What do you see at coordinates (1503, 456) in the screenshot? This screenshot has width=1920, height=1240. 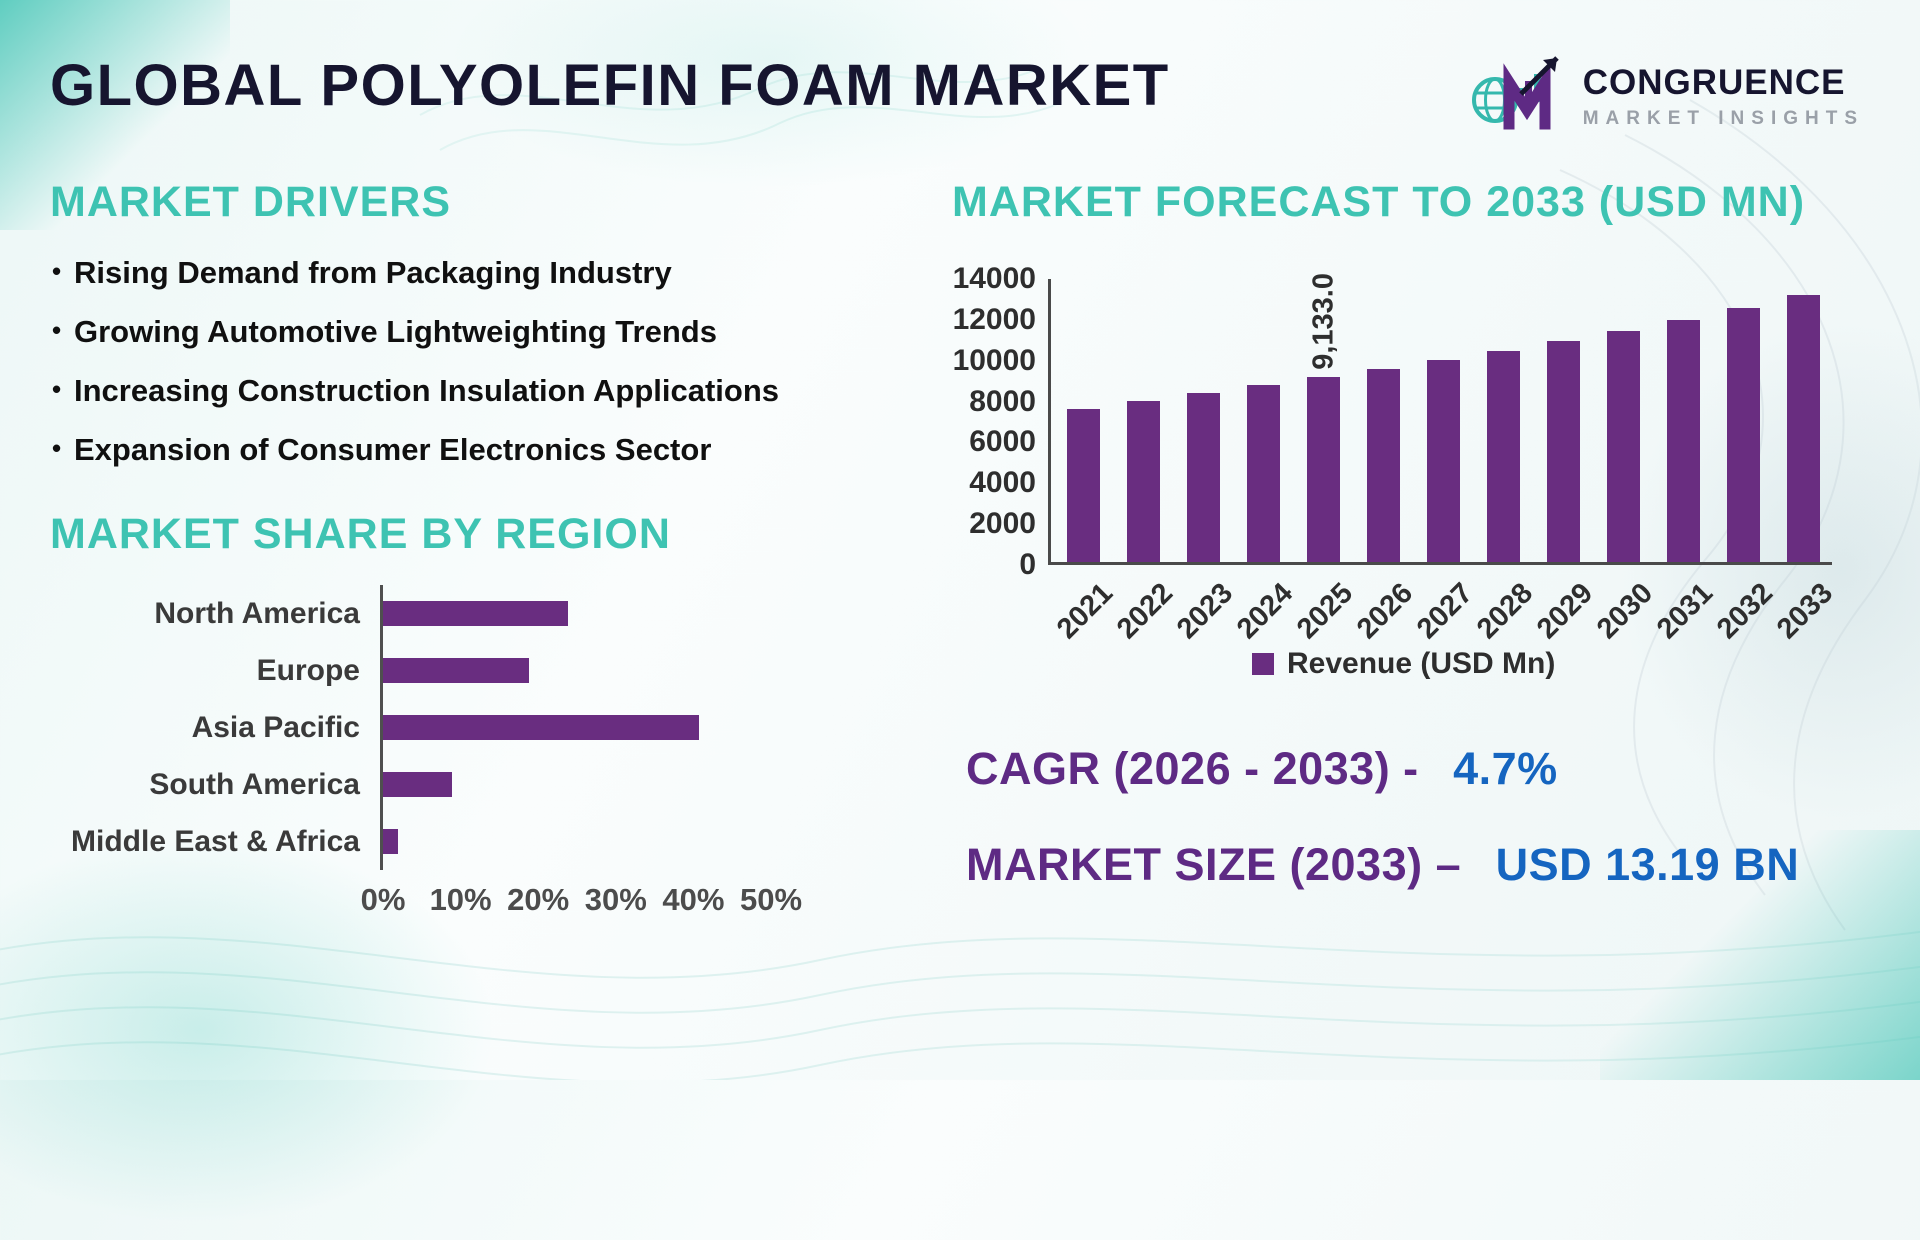 I see `forecast-bar-2028` at bounding box center [1503, 456].